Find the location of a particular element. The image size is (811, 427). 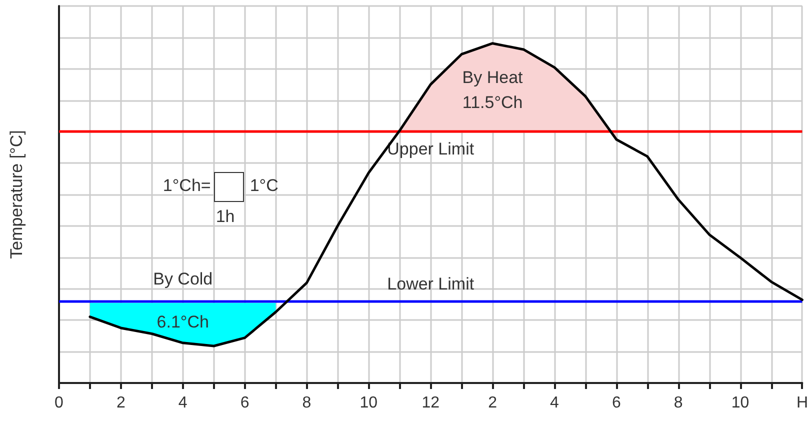

annotation: 6.1°Ch is located at coordinates (182, 322).